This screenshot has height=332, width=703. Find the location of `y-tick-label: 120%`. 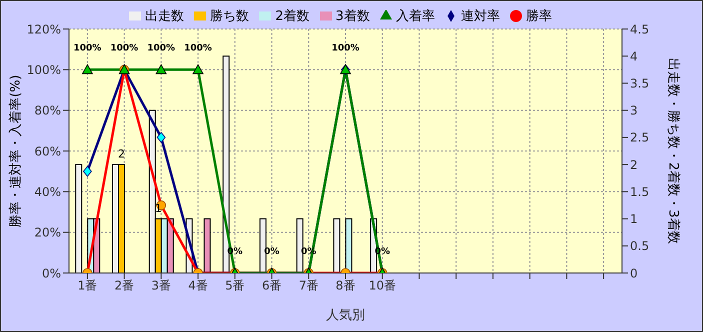

y-tick-label: 120% is located at coordinates (43, 29).